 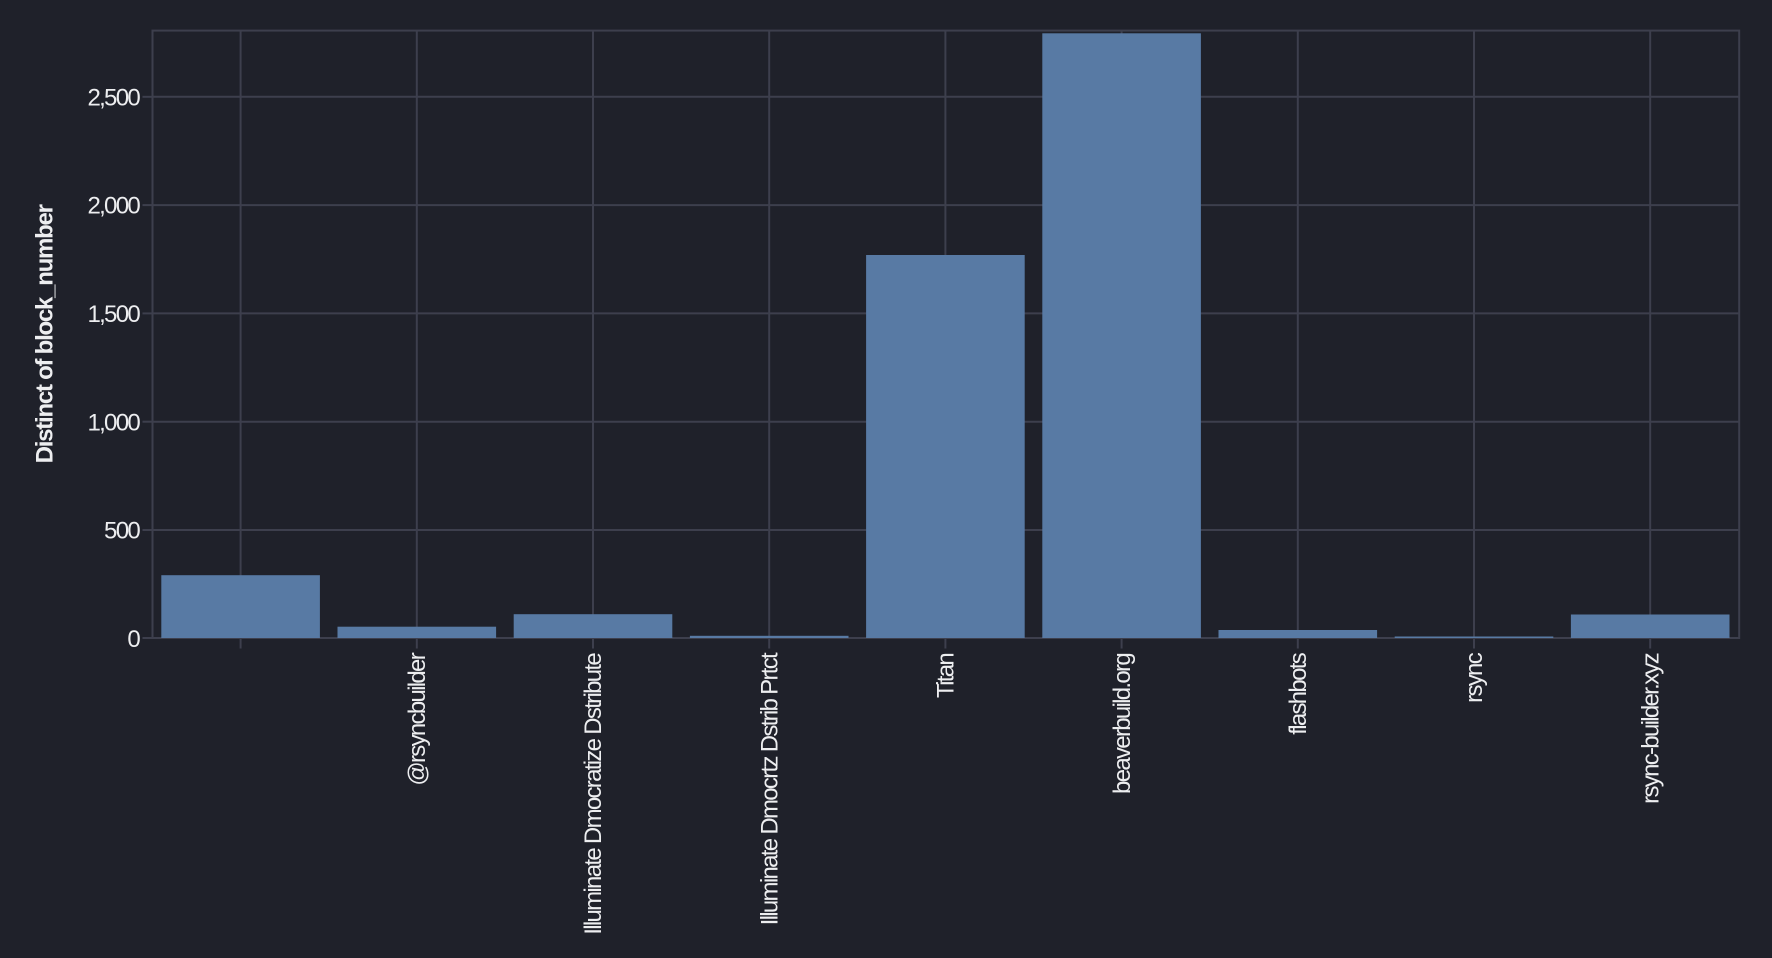 I want to click on svg-text: 2,500, so click(x=113, y=97).